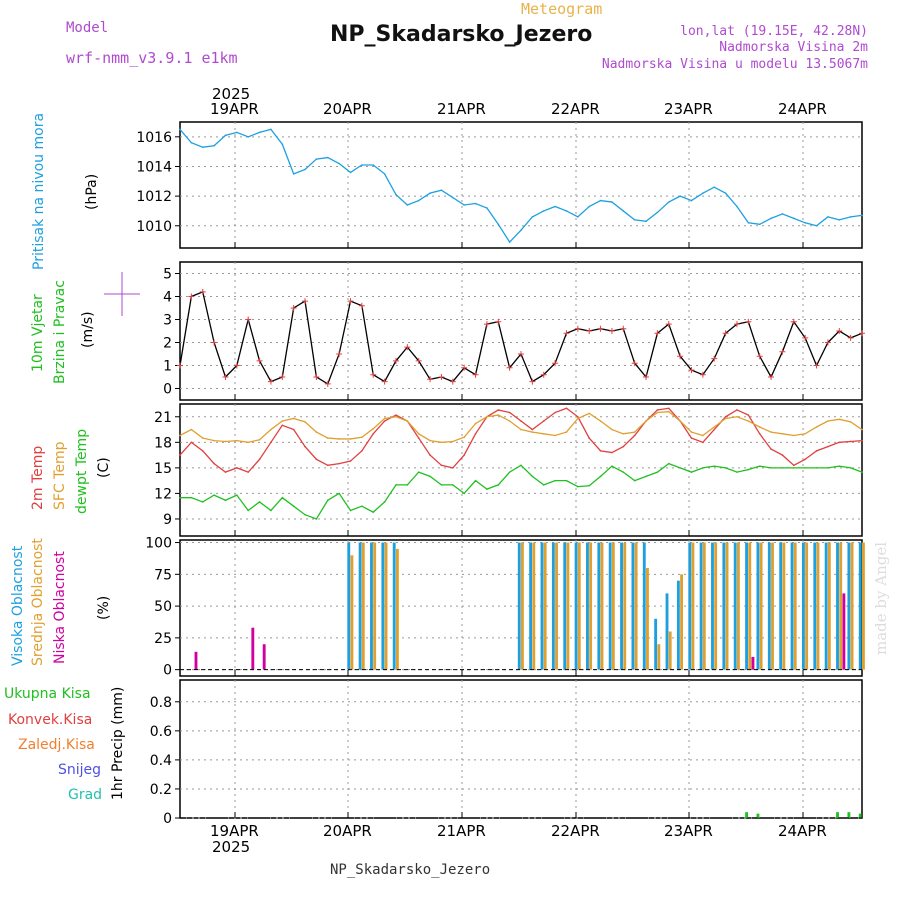 This screenshot has width=900, height=900. Describe the element at coordinates (347, 109) in the screenshot. I see `top-date-20APR: 20APR` at that location.